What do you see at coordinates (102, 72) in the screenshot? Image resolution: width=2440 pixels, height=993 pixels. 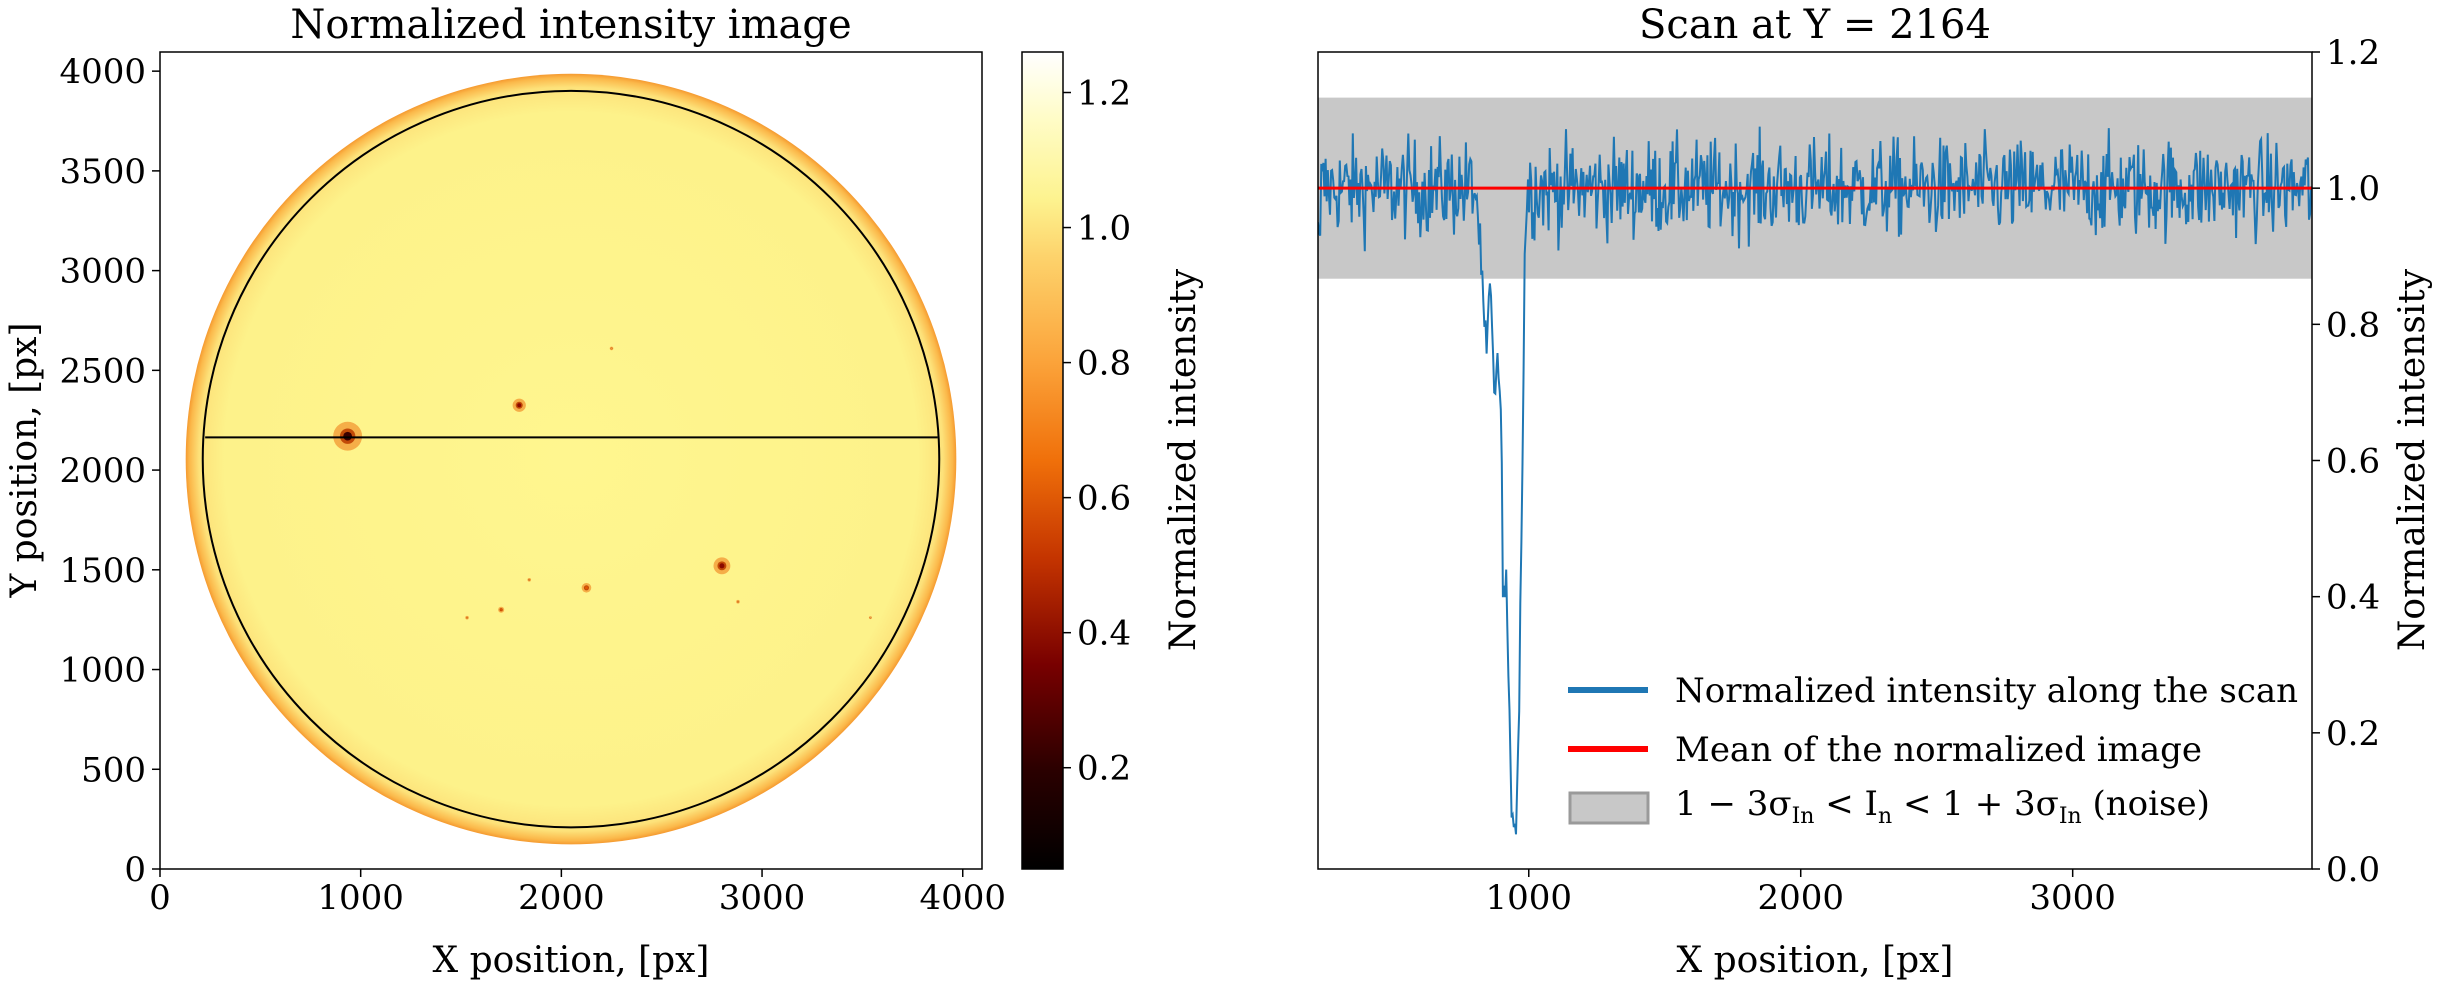 I see `left-y-tick-label: 4000` at bounding box center [102, 72].